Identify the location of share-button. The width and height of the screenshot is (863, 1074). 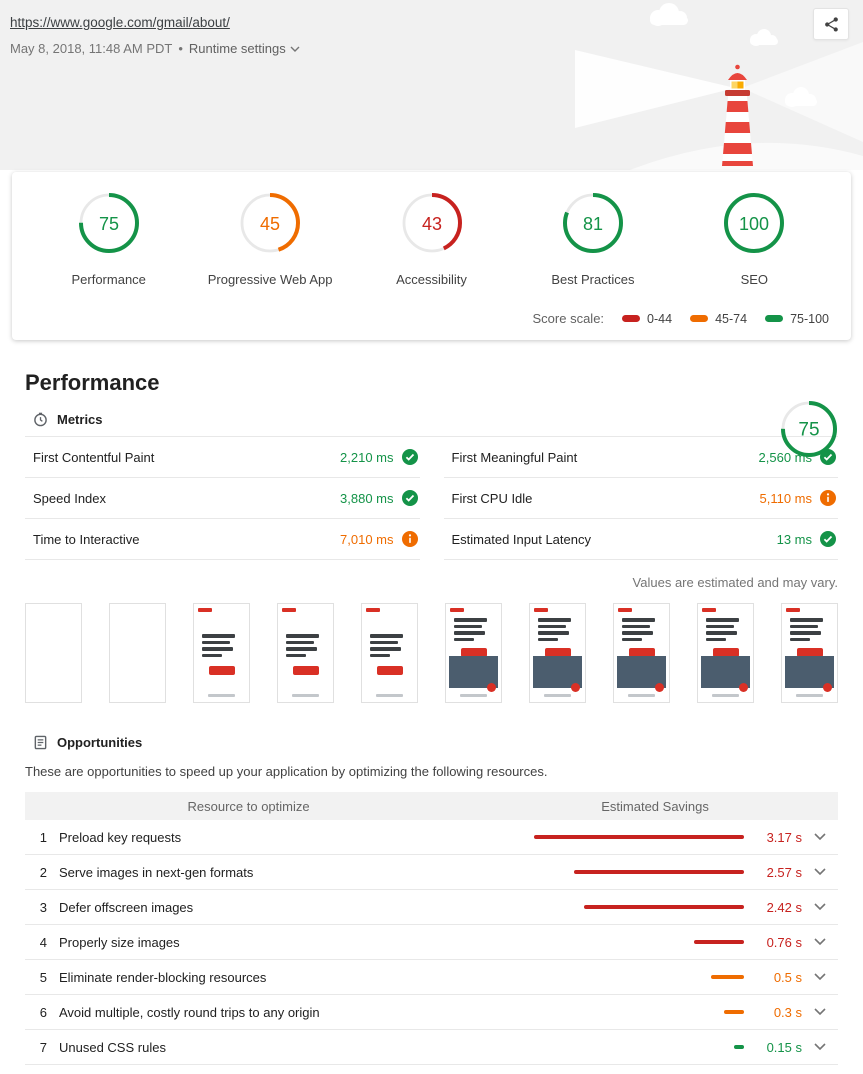
(831, 24).